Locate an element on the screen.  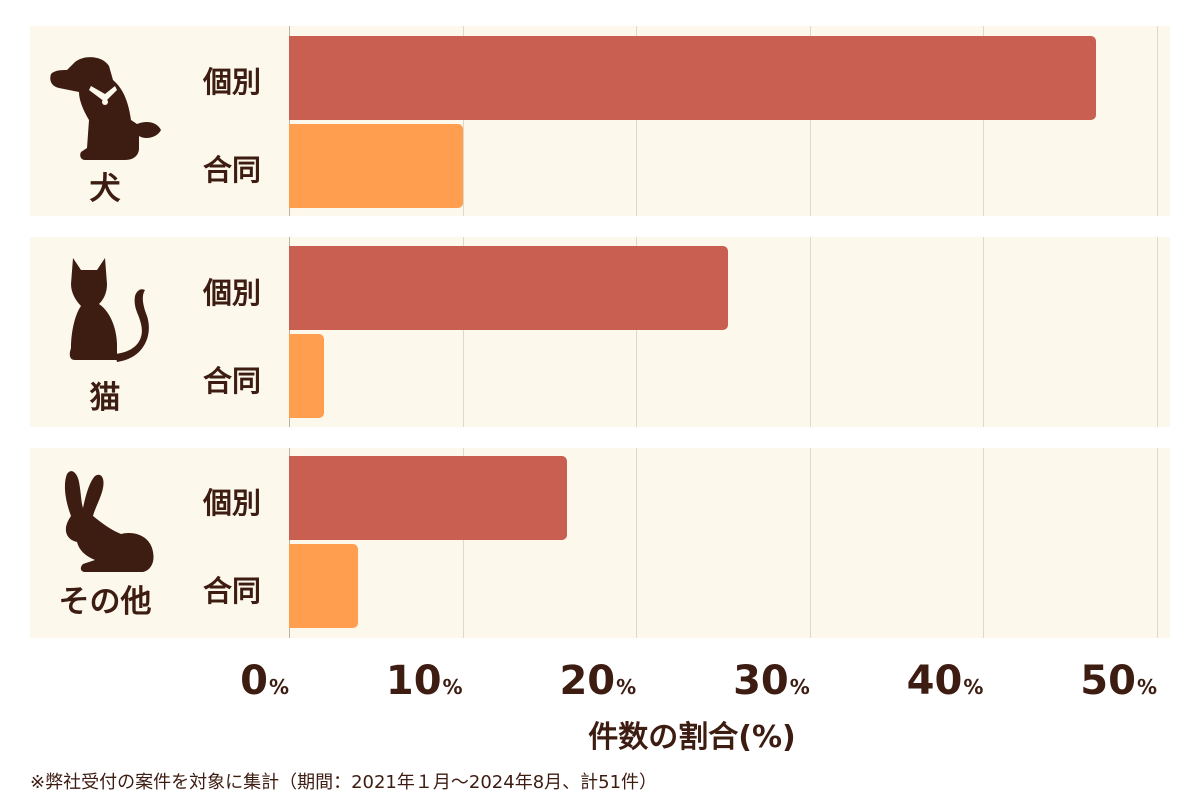
x-tick-40: 40% is located at coordinates (923, 681).